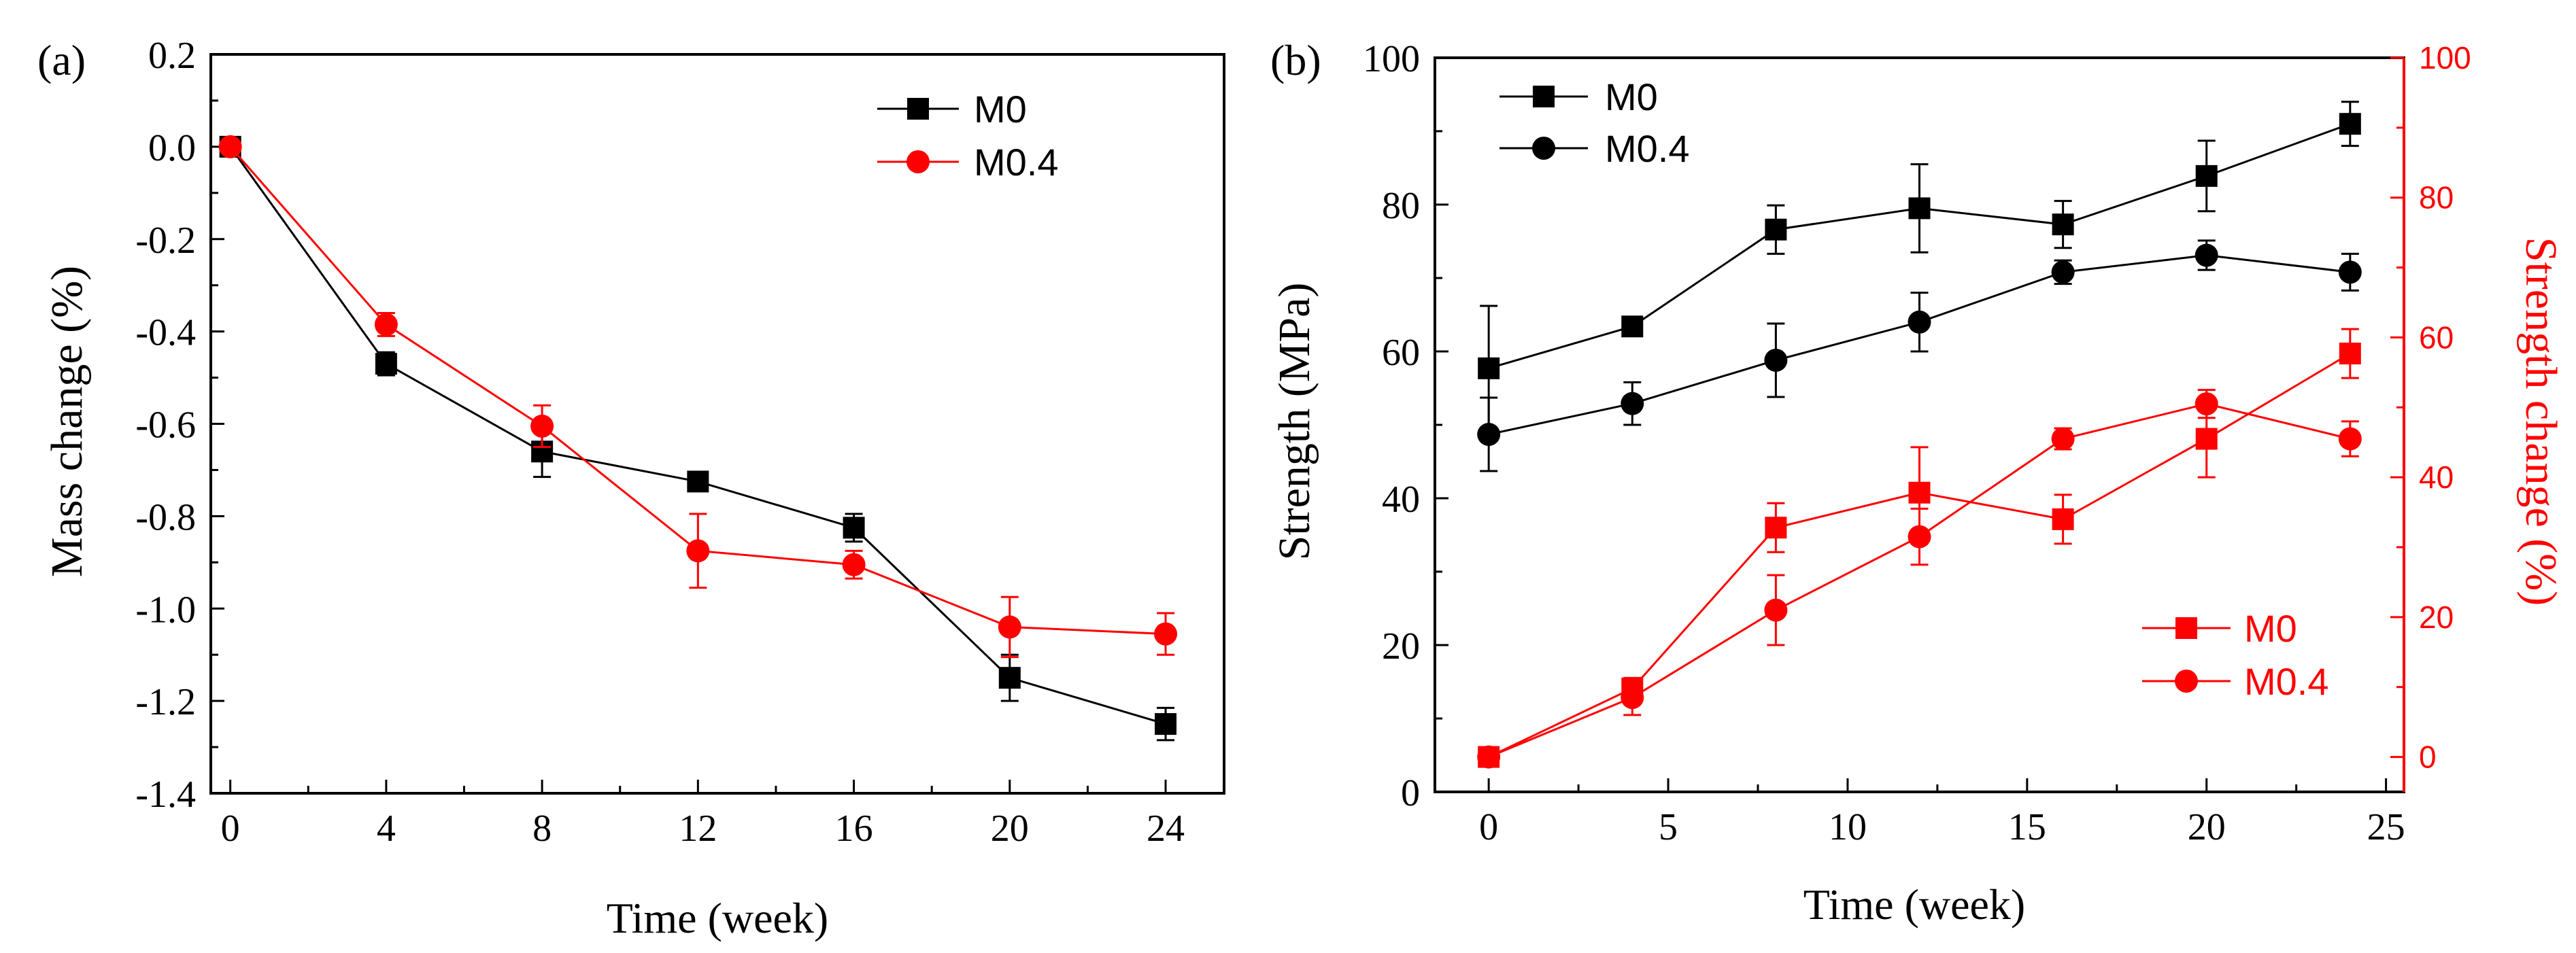  Describe the element at coordinates (1391, 59) in the screenshot. I see `panel-b-y-tick-label: 100` at that location.